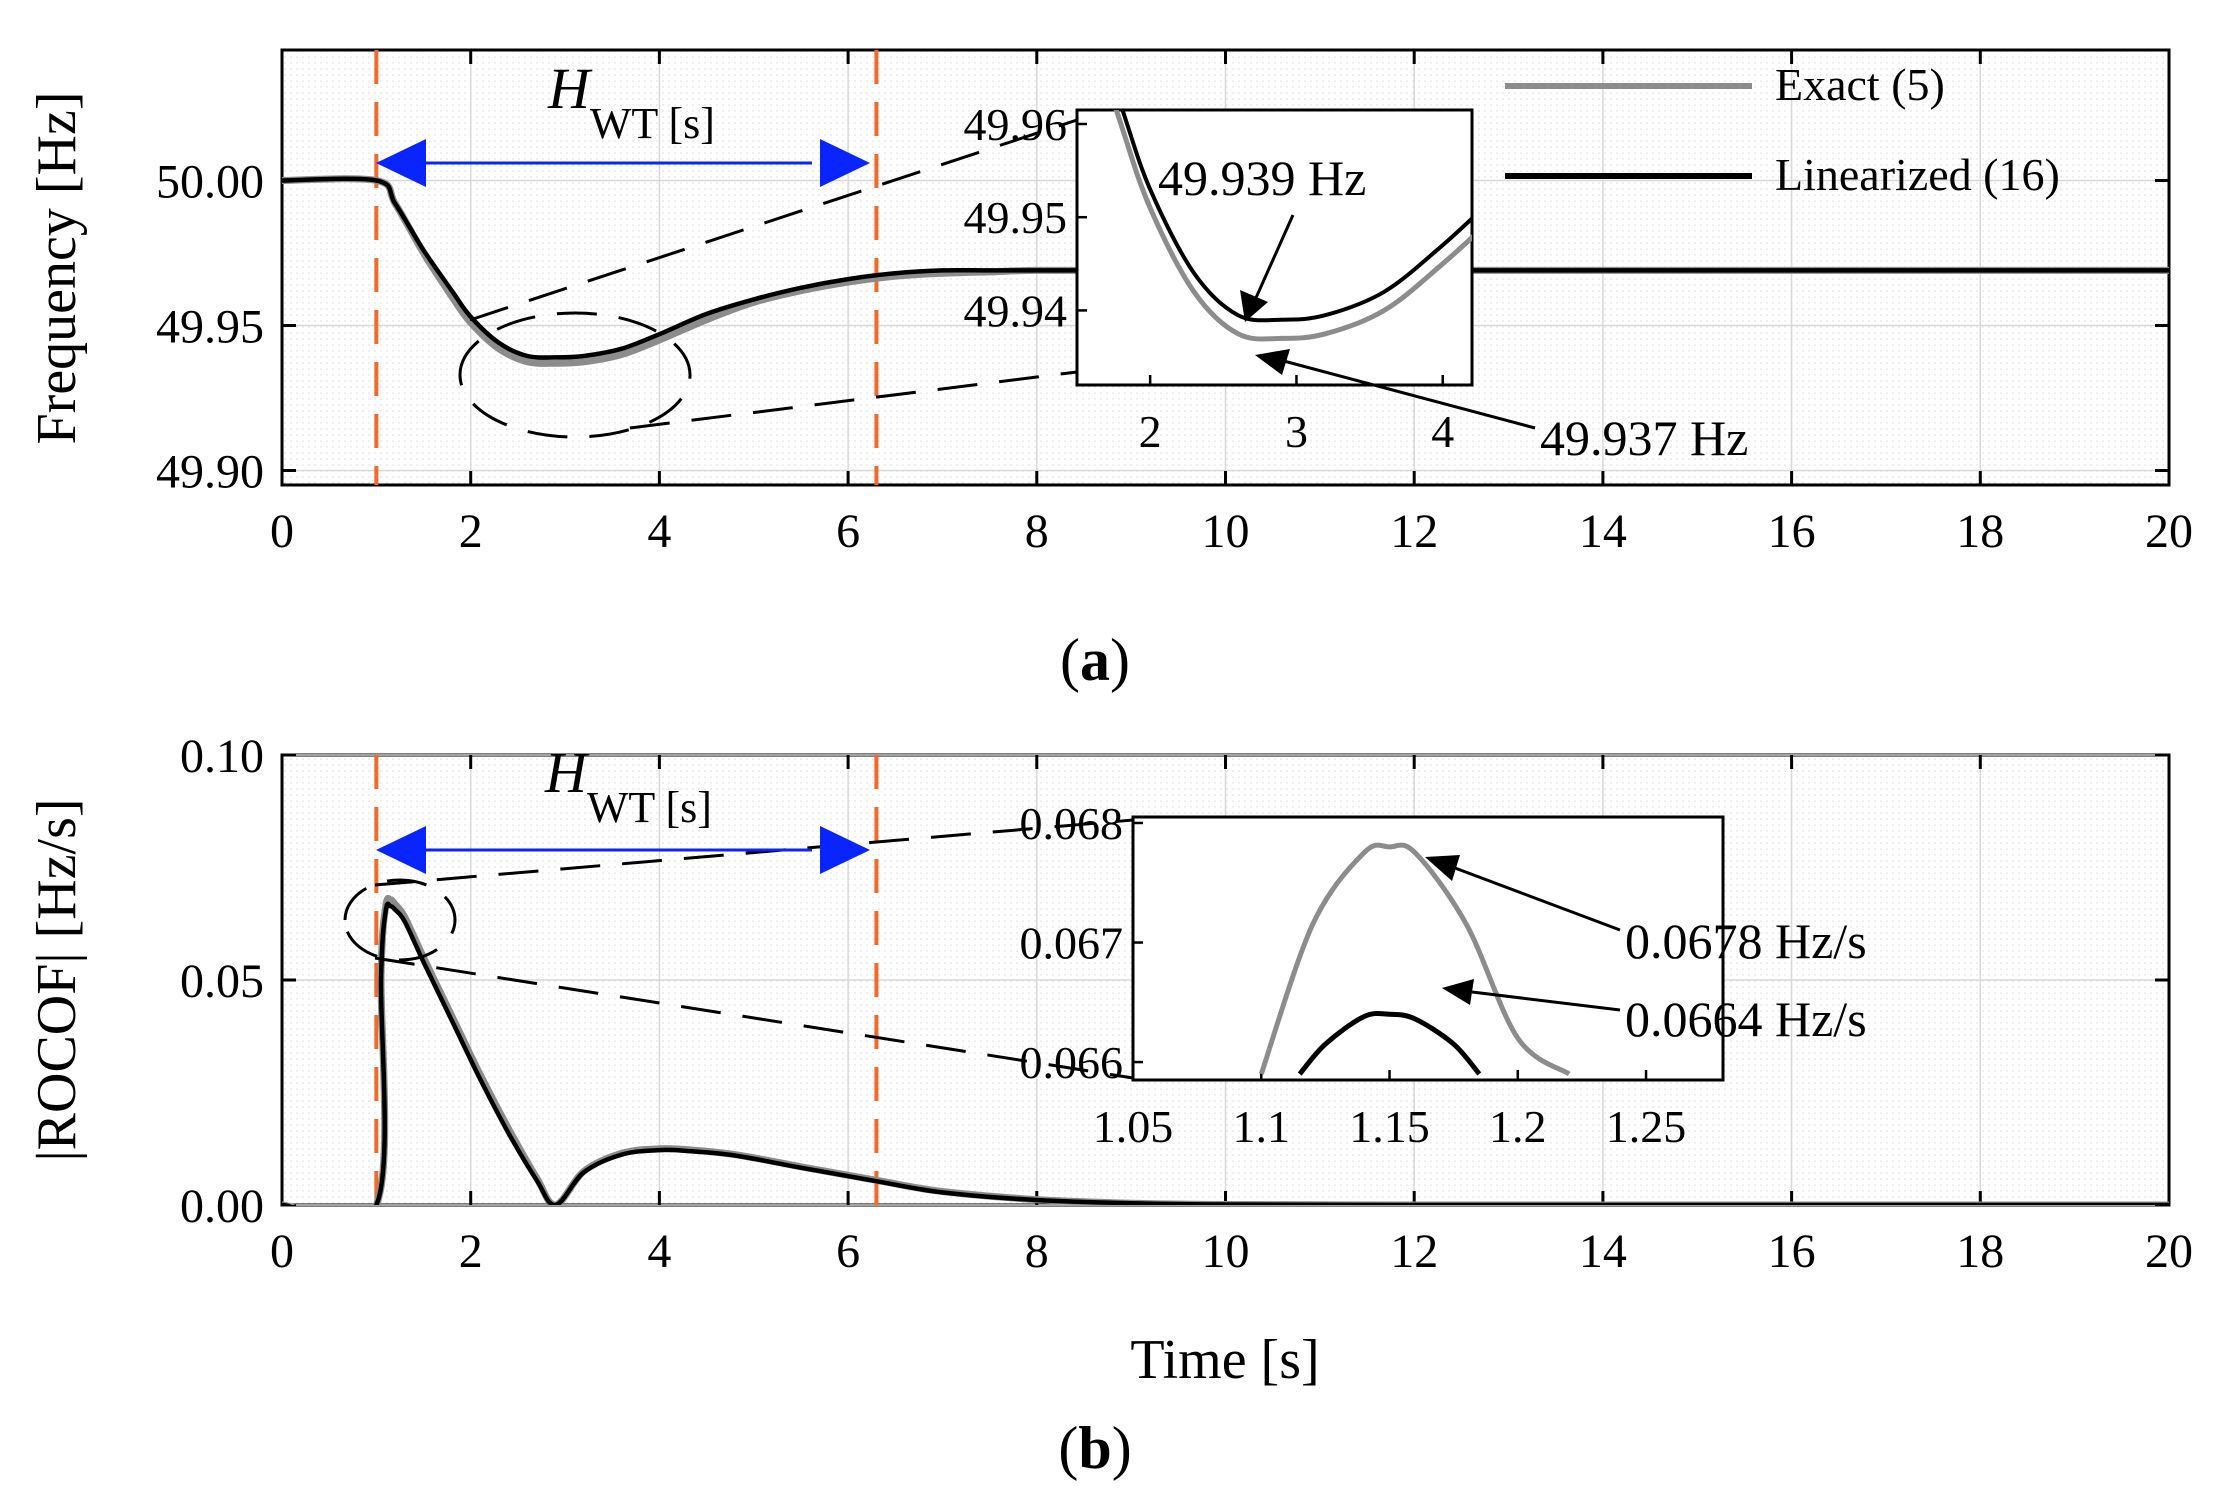 The width and height of the screenshot is (2213, 1510). Describe the element at coordinates (1746, 1019) in the screenshot. I see `annotation-0-0664: 0.0664 Hz/s` at that location.